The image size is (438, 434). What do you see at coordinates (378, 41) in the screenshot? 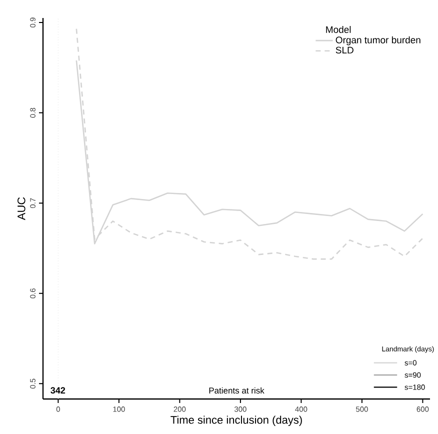
I see `legend-label: Organ tumor burden` at bounding box center [378, 41].